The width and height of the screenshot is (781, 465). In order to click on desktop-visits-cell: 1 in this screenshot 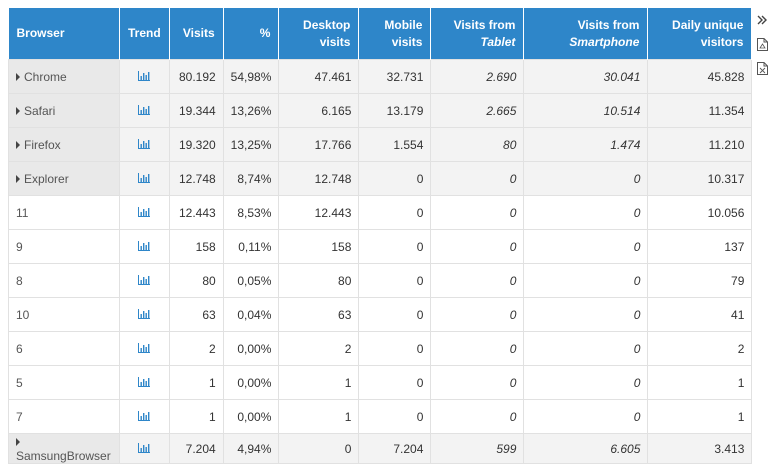, I will do `click(319, 382)`.